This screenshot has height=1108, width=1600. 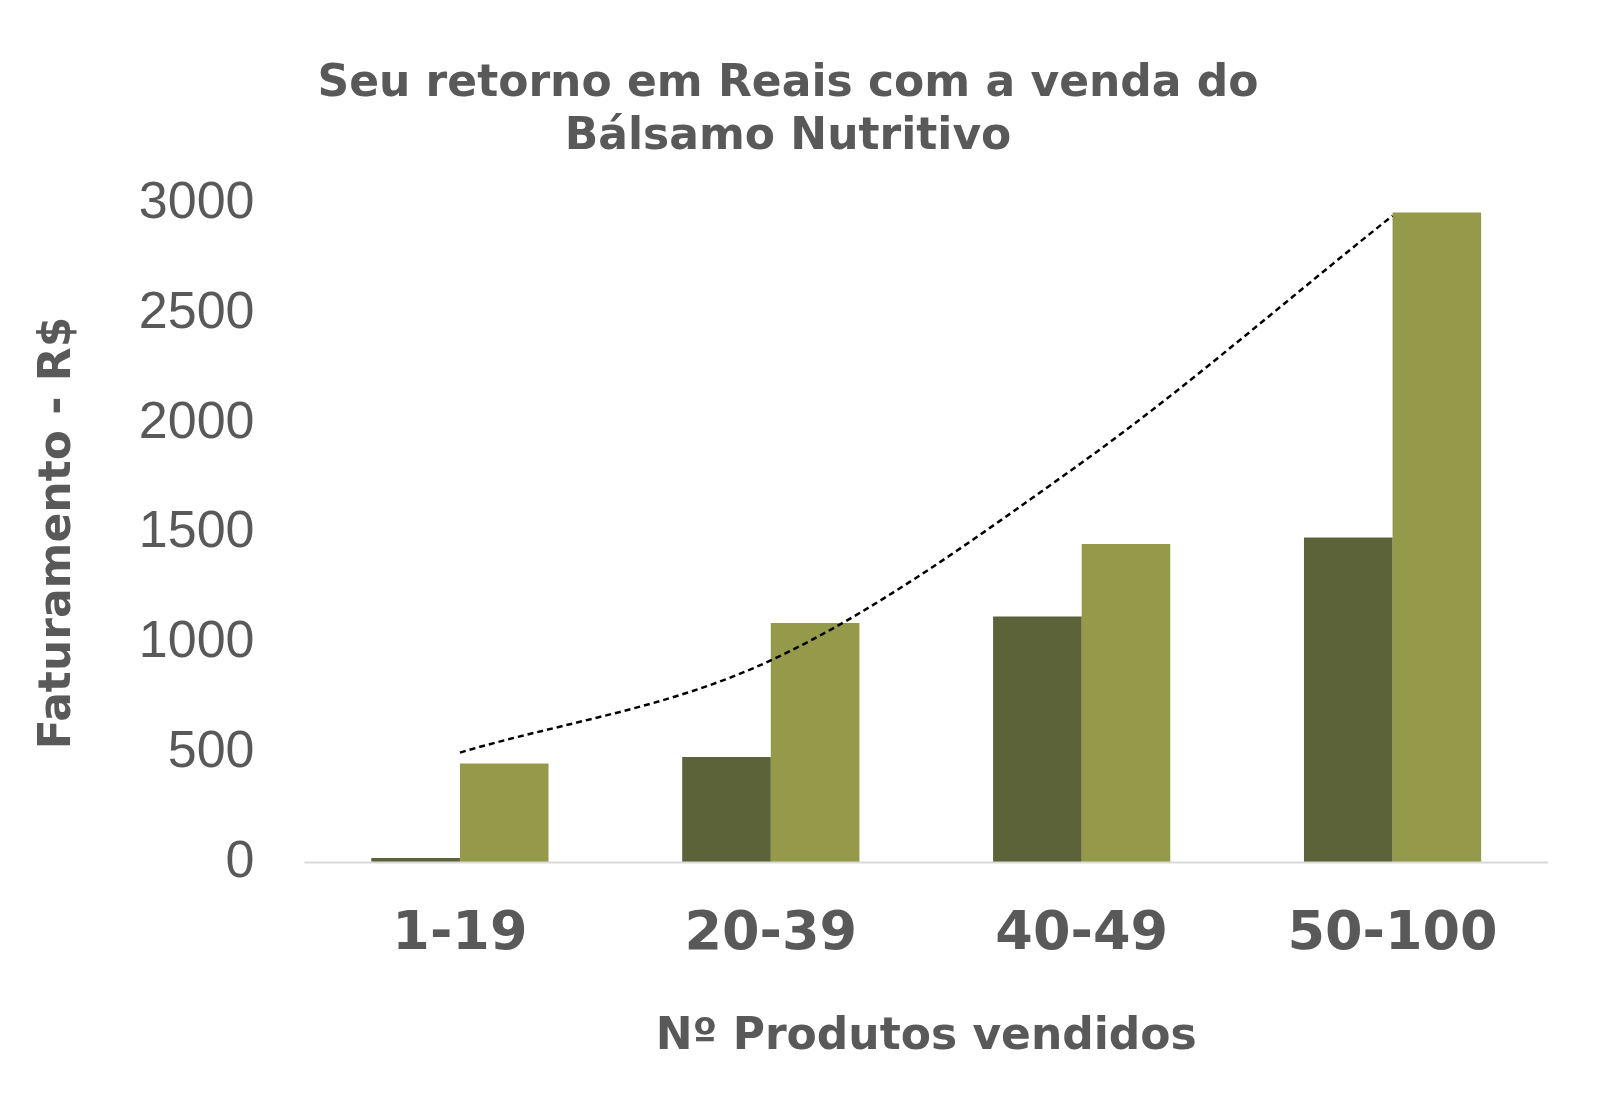 What do you see at coordinates (196, 419) in the screenshot?
I see `y-tick-label: 2000` at bounding box center [196, 419].